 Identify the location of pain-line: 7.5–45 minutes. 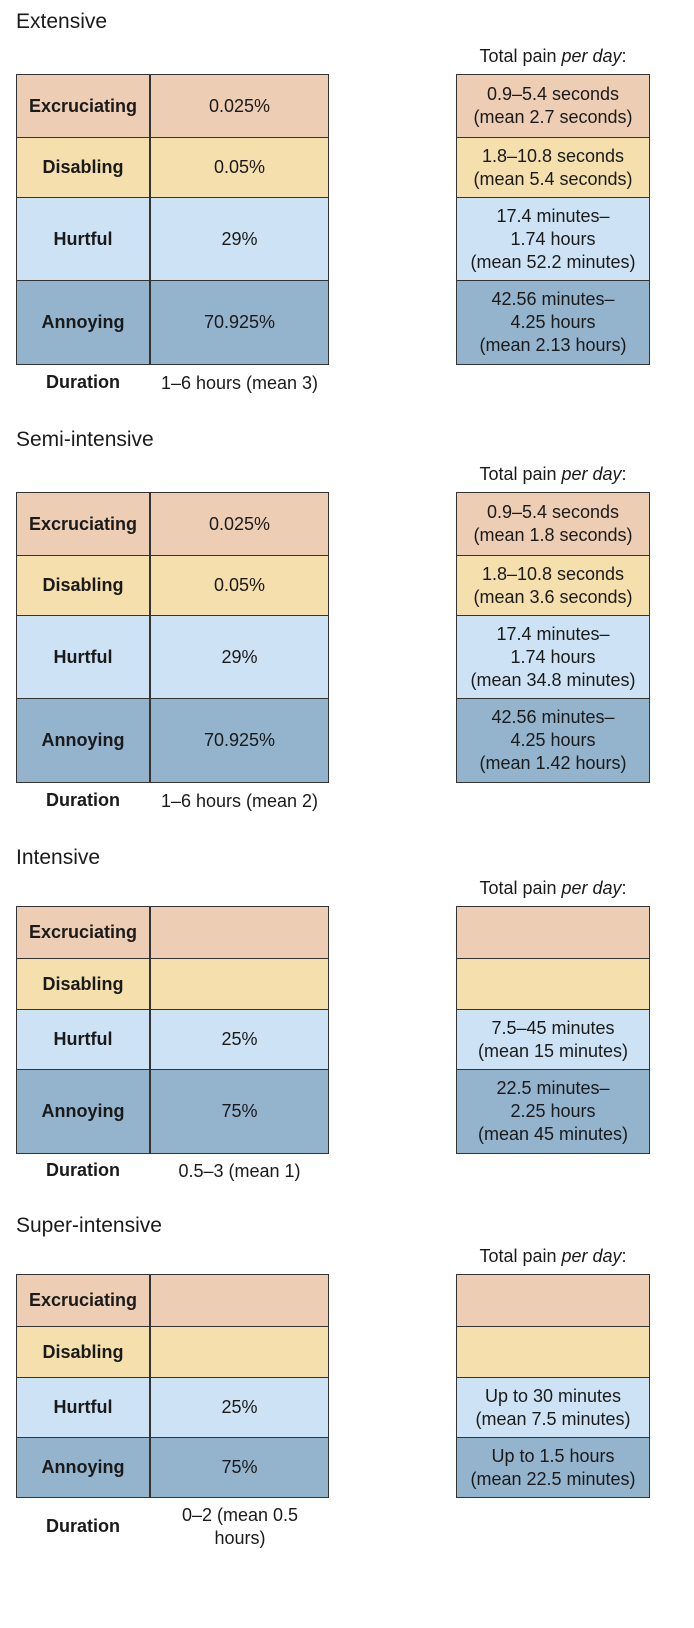
(553, 1027).